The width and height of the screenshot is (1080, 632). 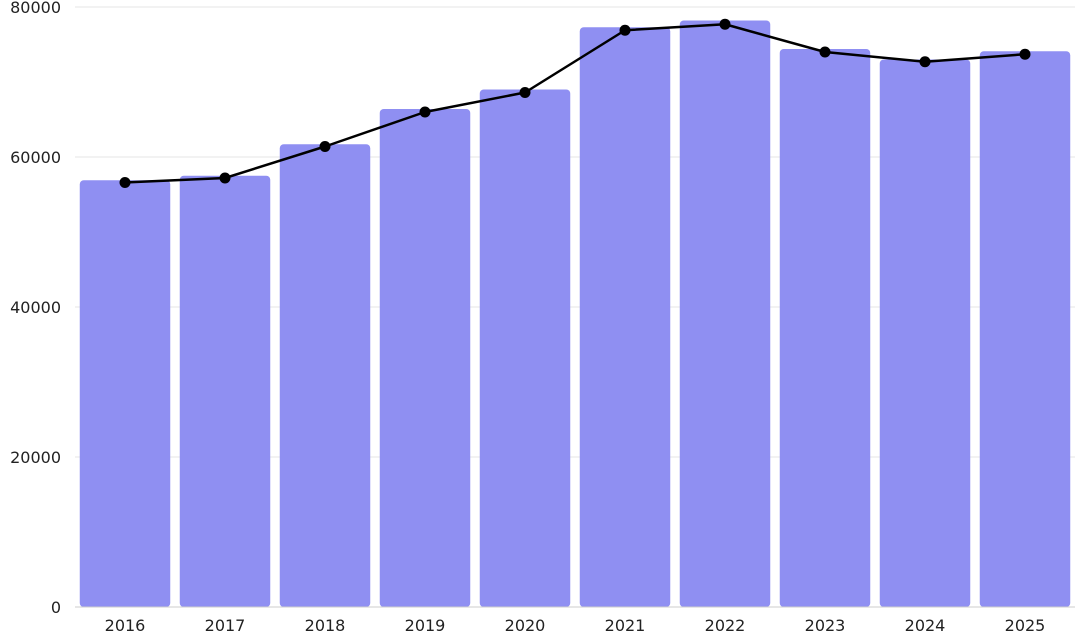 What do you see at coordinates (925, 333) in the screenshot?
I see `bar-2024` at bounding box center [925, 333].